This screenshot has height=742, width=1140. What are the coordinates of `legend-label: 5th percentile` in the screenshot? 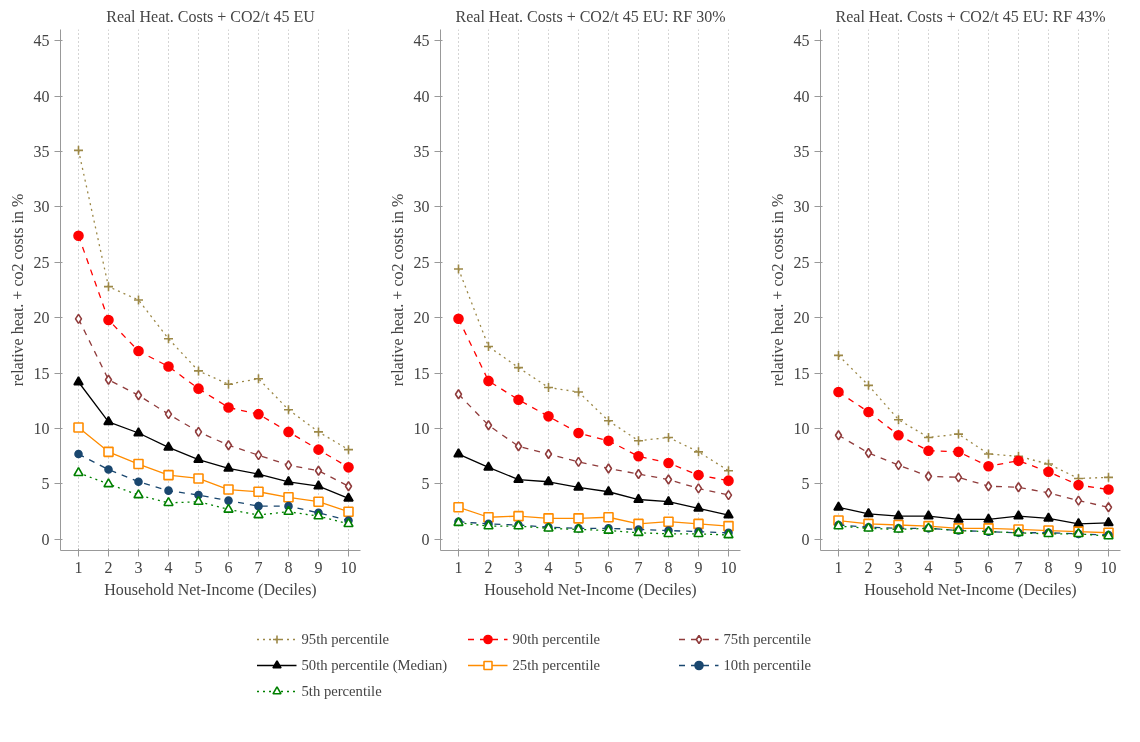 It's located at (342, 691).